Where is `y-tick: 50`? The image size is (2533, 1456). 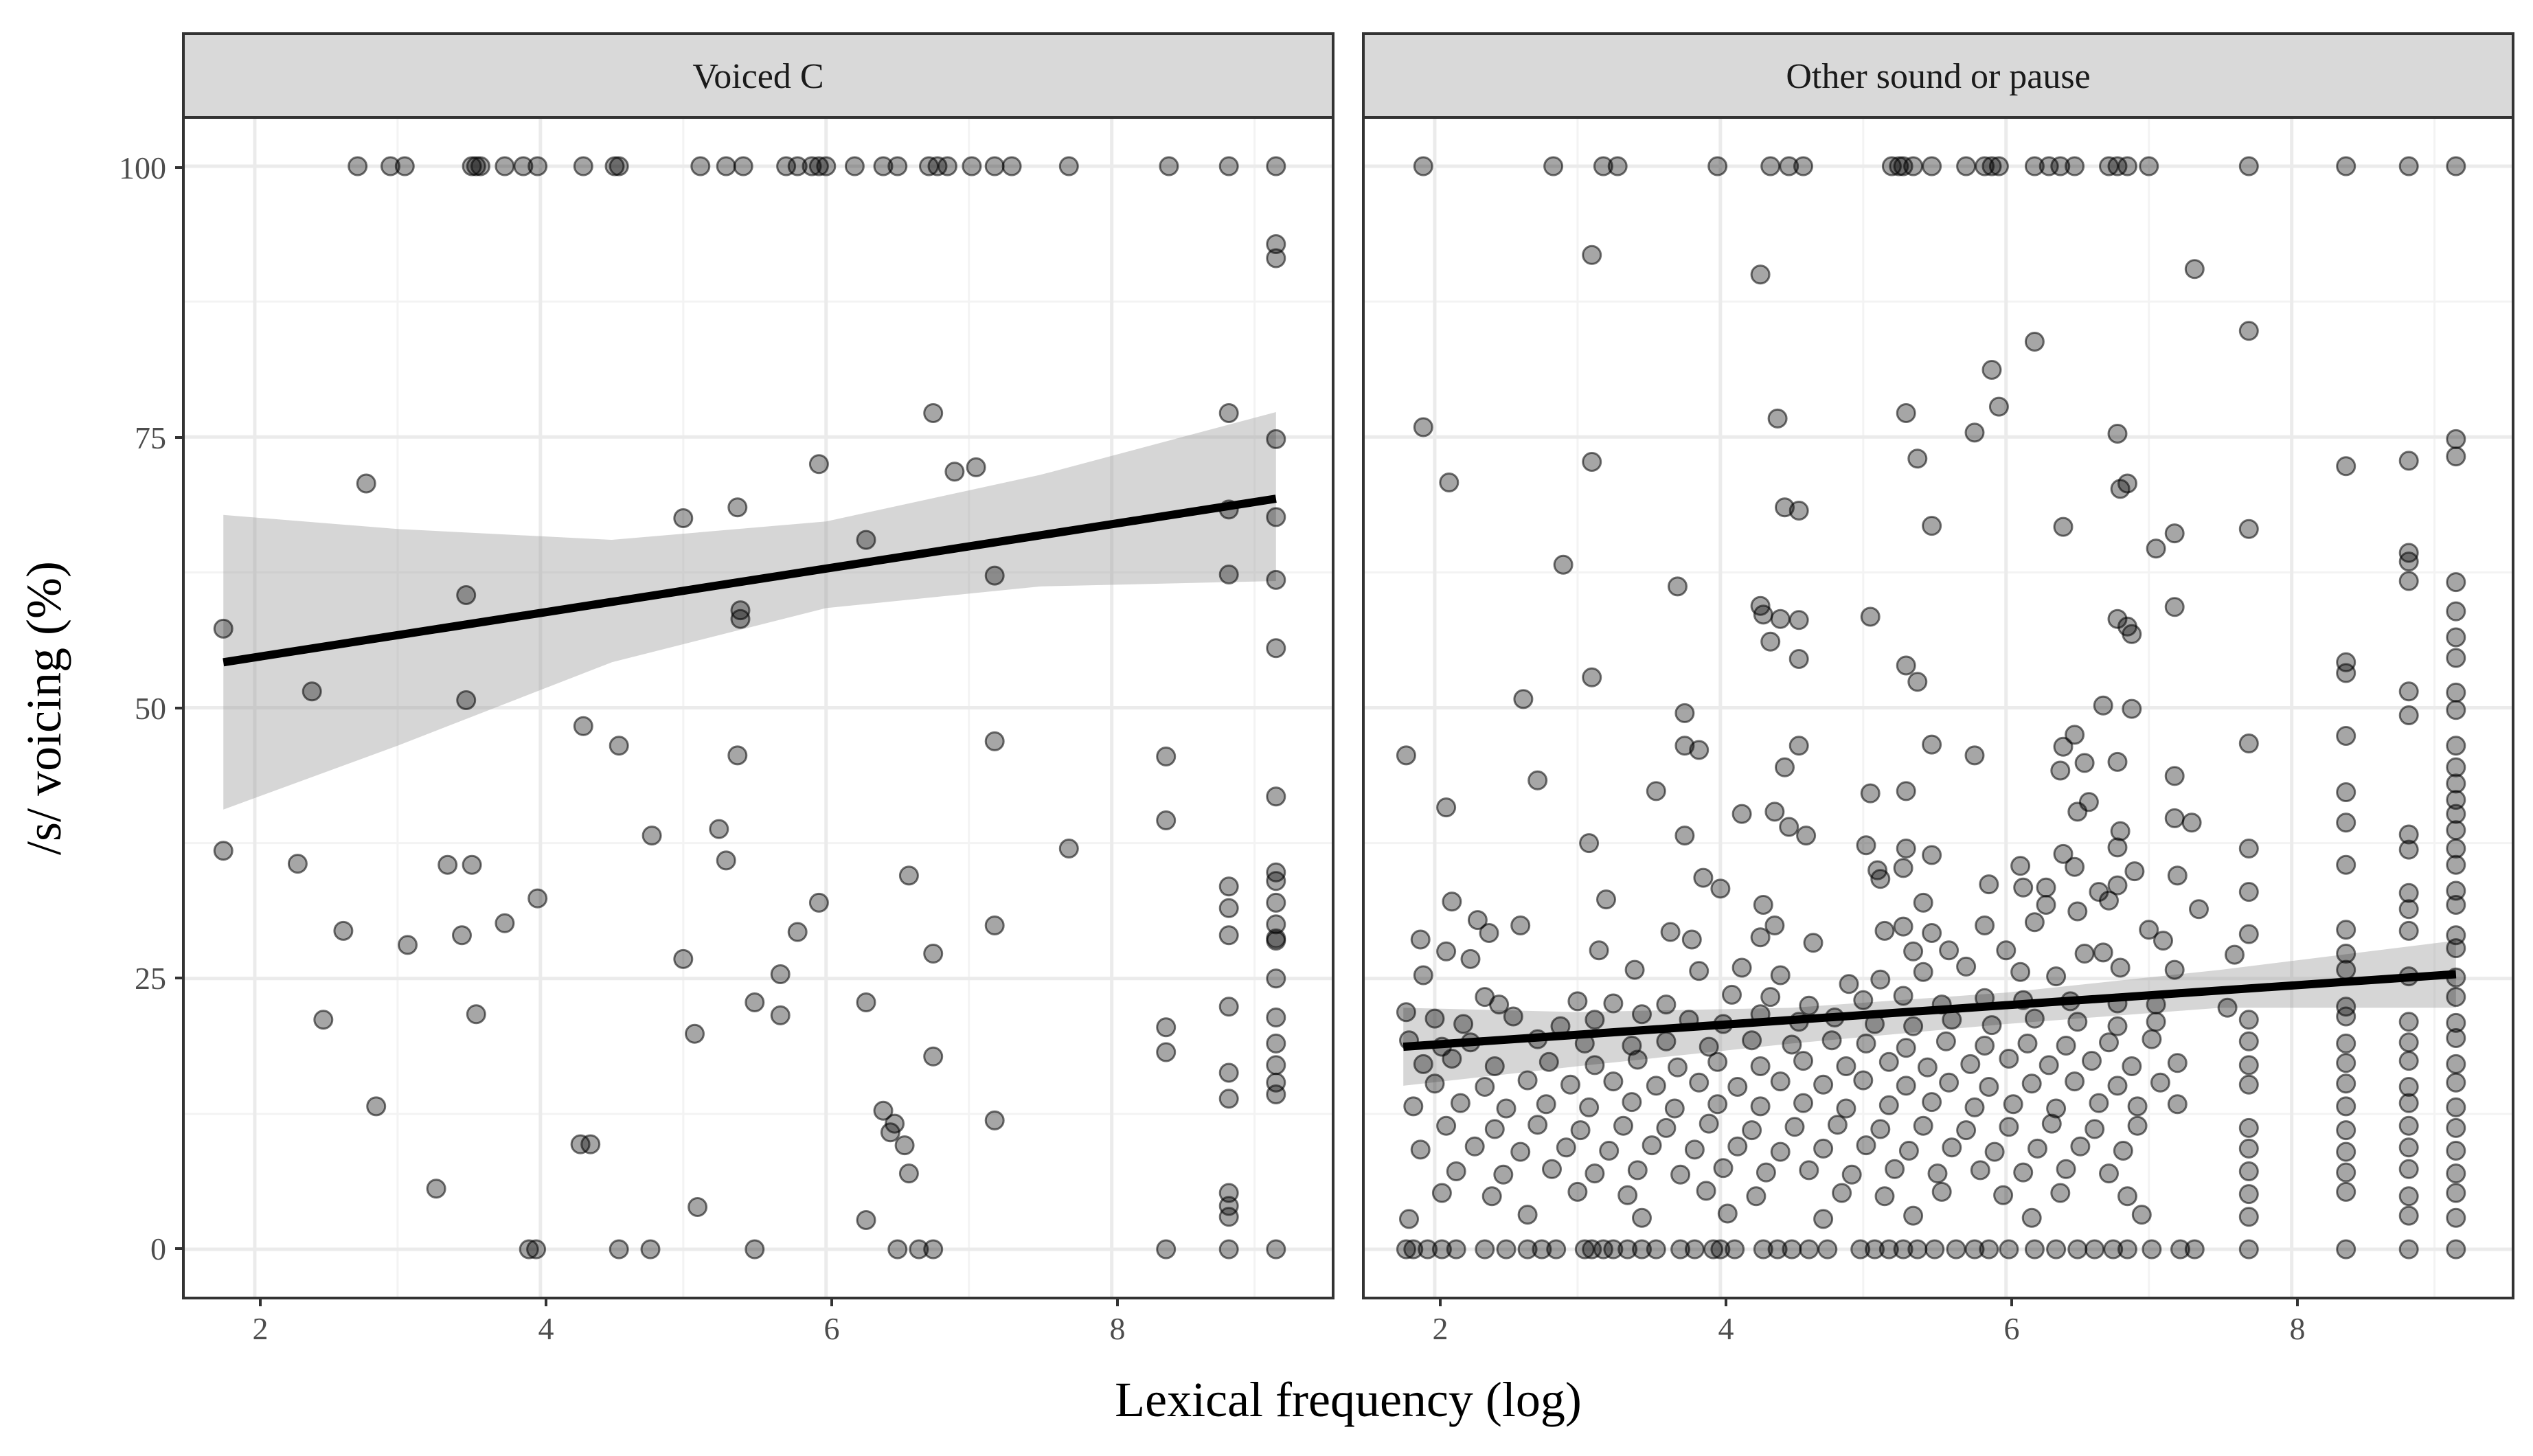
y-tick: 50 is located at coordinates (159, 708).